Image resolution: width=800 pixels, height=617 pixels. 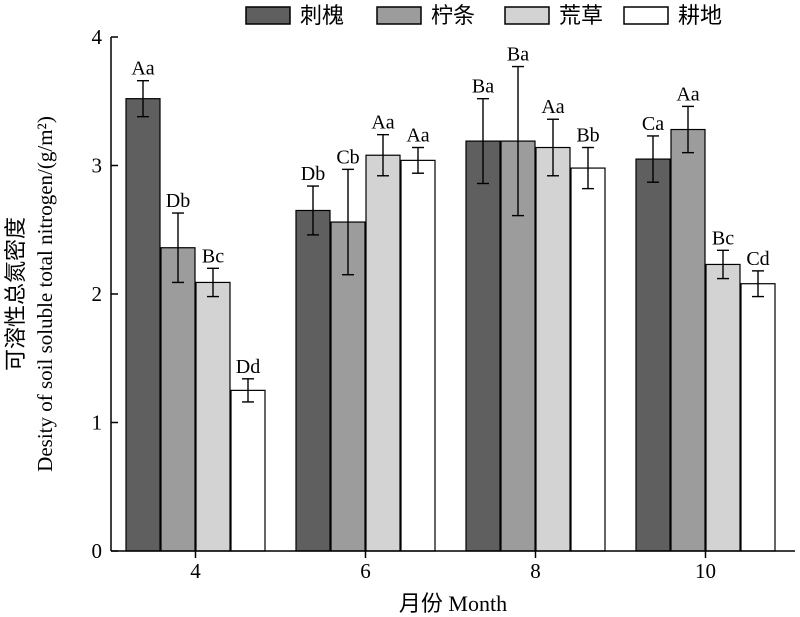 What do you see at coordinates (483, 87) in the screenshot?
I see `data-label-0-2: Ba` at bounding box center [483, 87].